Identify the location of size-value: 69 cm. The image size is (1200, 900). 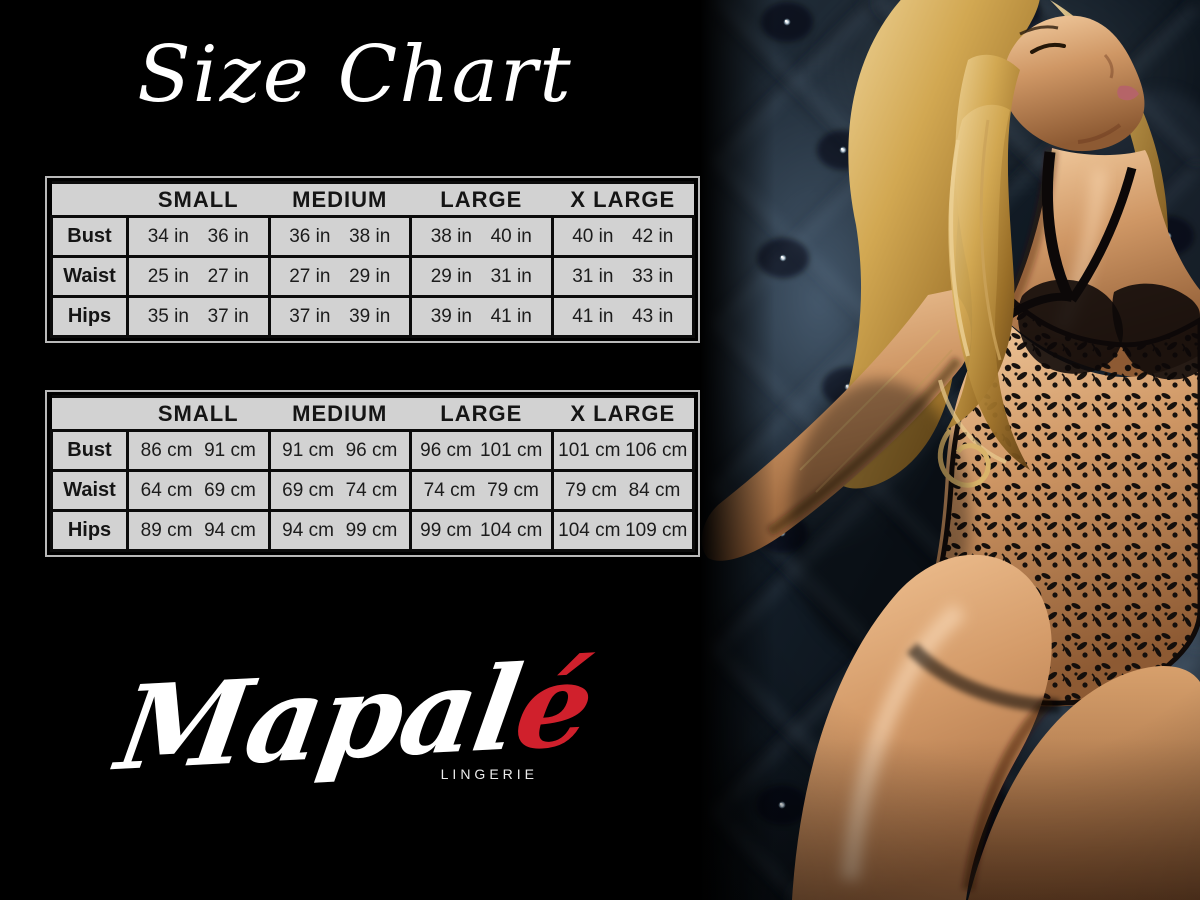
(230, 490).